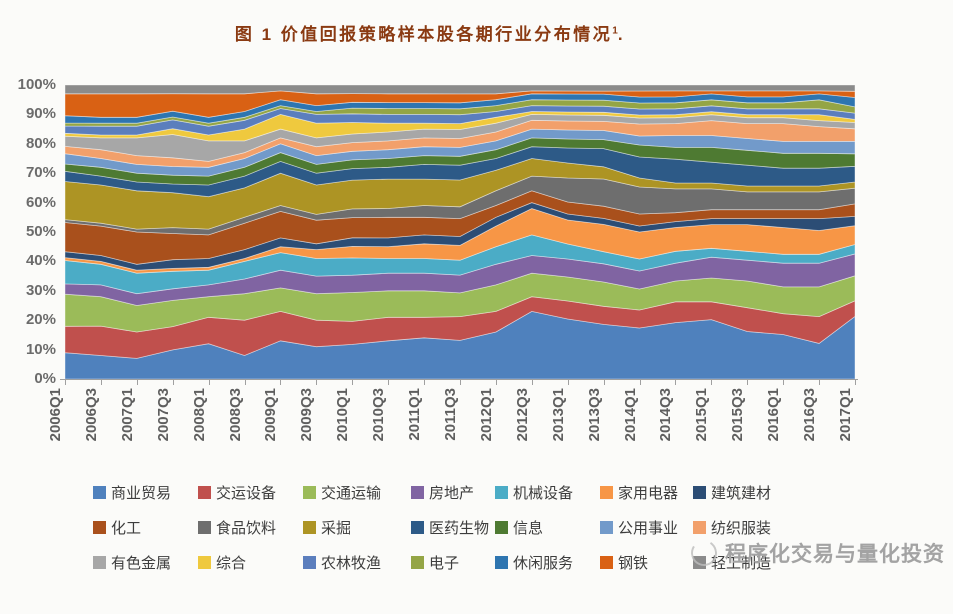 This screenshot has width=953, height=614. What do you see at coordinates (702, 415) in the screenshot?
I see `x-tick-label: 2015Q1` at bounding box center [702, 415].